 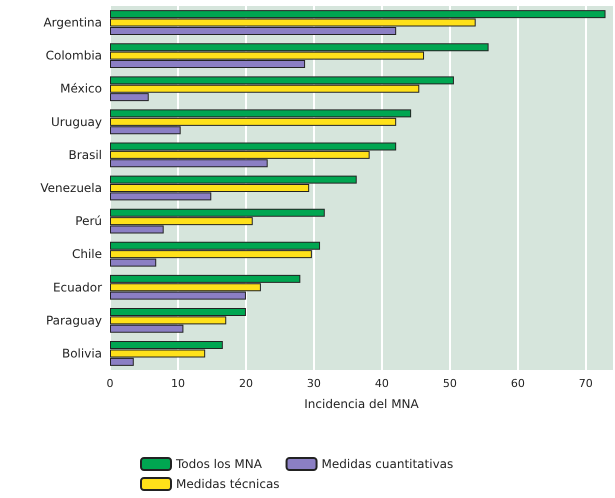 I want to click on x-tick-label: 30, so click(x=313, y=383).